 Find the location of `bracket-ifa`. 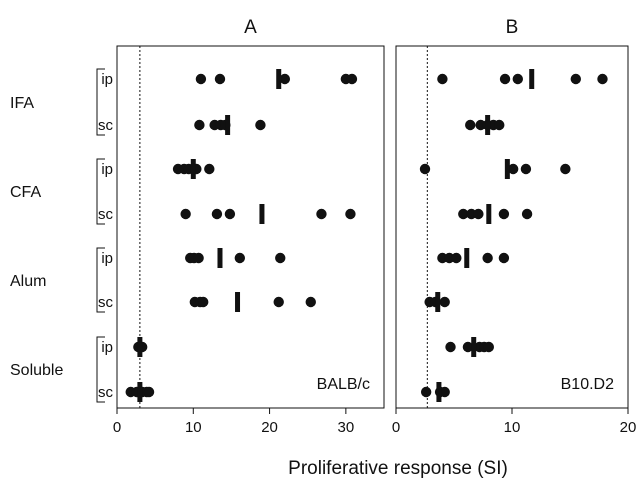

bracket-ifa is located at coordinates (100, 102).